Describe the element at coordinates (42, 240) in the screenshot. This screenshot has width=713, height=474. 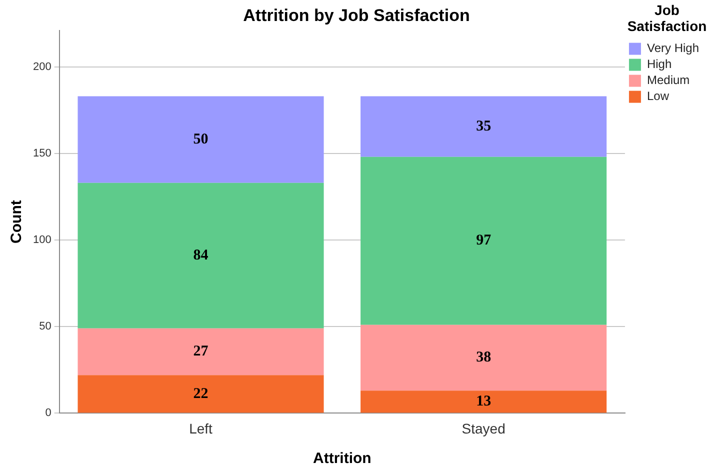
I see `y-tick-label: 100` at that location.